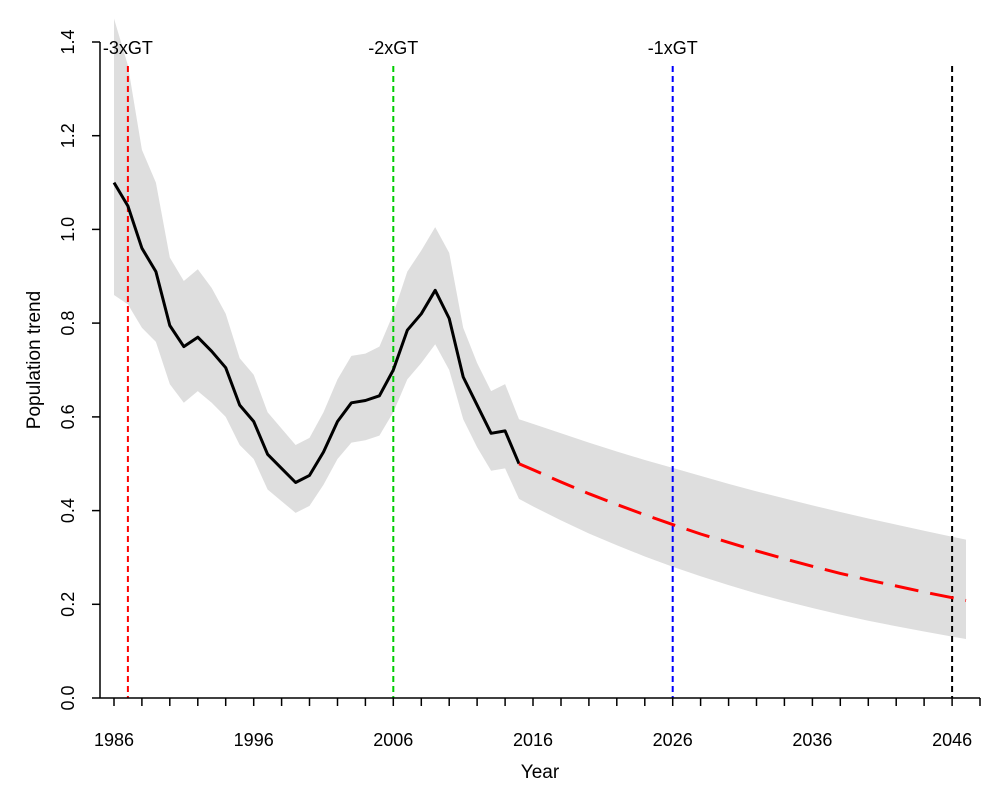 The height and width of the screenshot is (800, 1000). What do you see at coordinates (68, 135) in the screenshot?
I see `y-tick-label: 1.2` at bounding box center [68, 135].